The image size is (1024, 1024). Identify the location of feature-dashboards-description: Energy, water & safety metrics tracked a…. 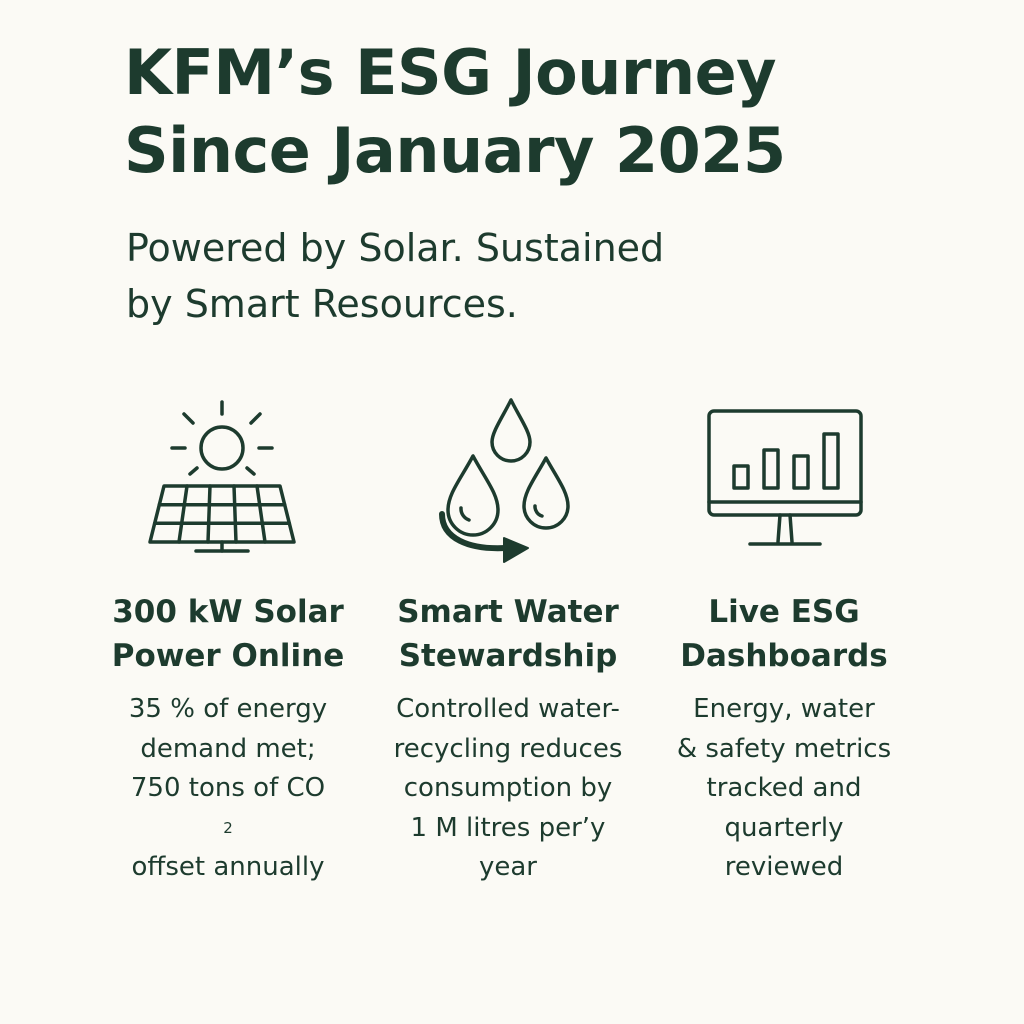
(784, 789).